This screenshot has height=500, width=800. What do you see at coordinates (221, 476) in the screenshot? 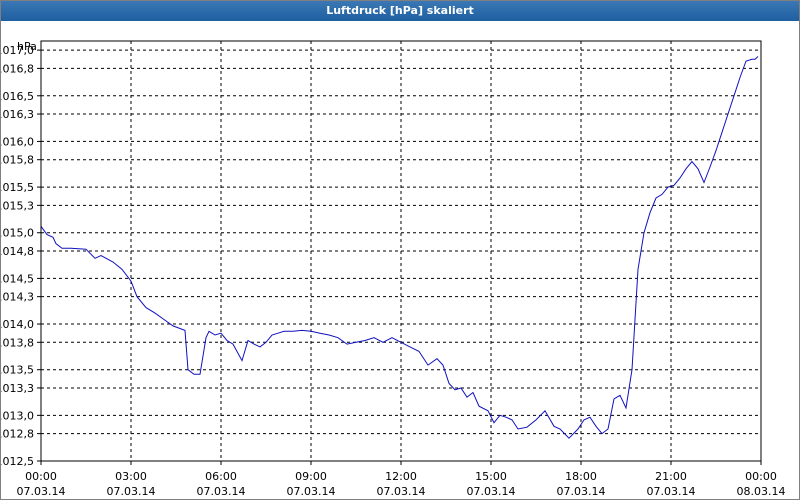
I see `x-tick-time-label: 06:00` at bounding box center [221, 476].